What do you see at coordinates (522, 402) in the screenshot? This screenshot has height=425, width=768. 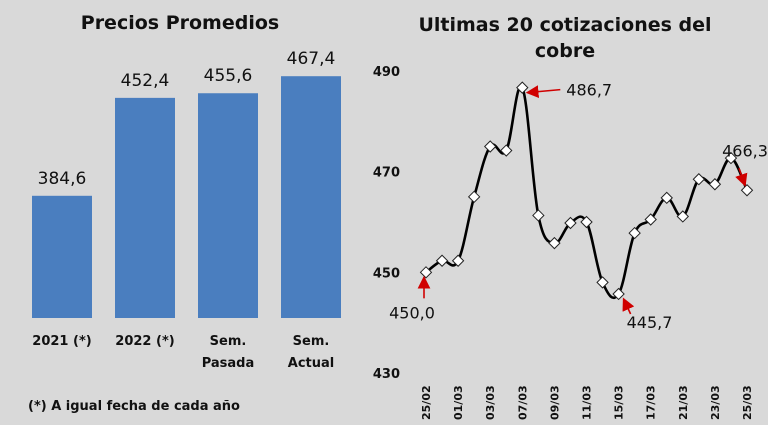 I see `x-tick-label: 07/03` at bounding box center [522, 402].